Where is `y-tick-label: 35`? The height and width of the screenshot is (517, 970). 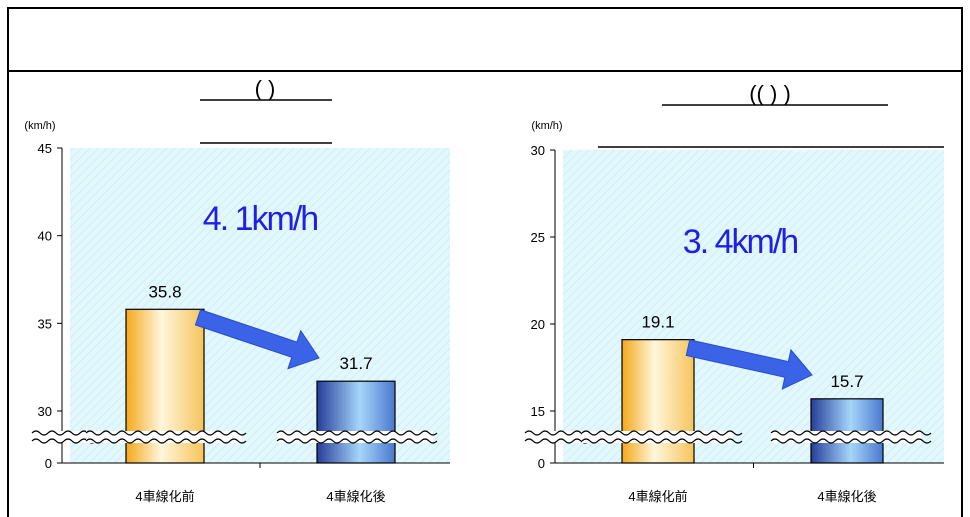
y-tick-label: 35 is located at coordinates (45, 323).